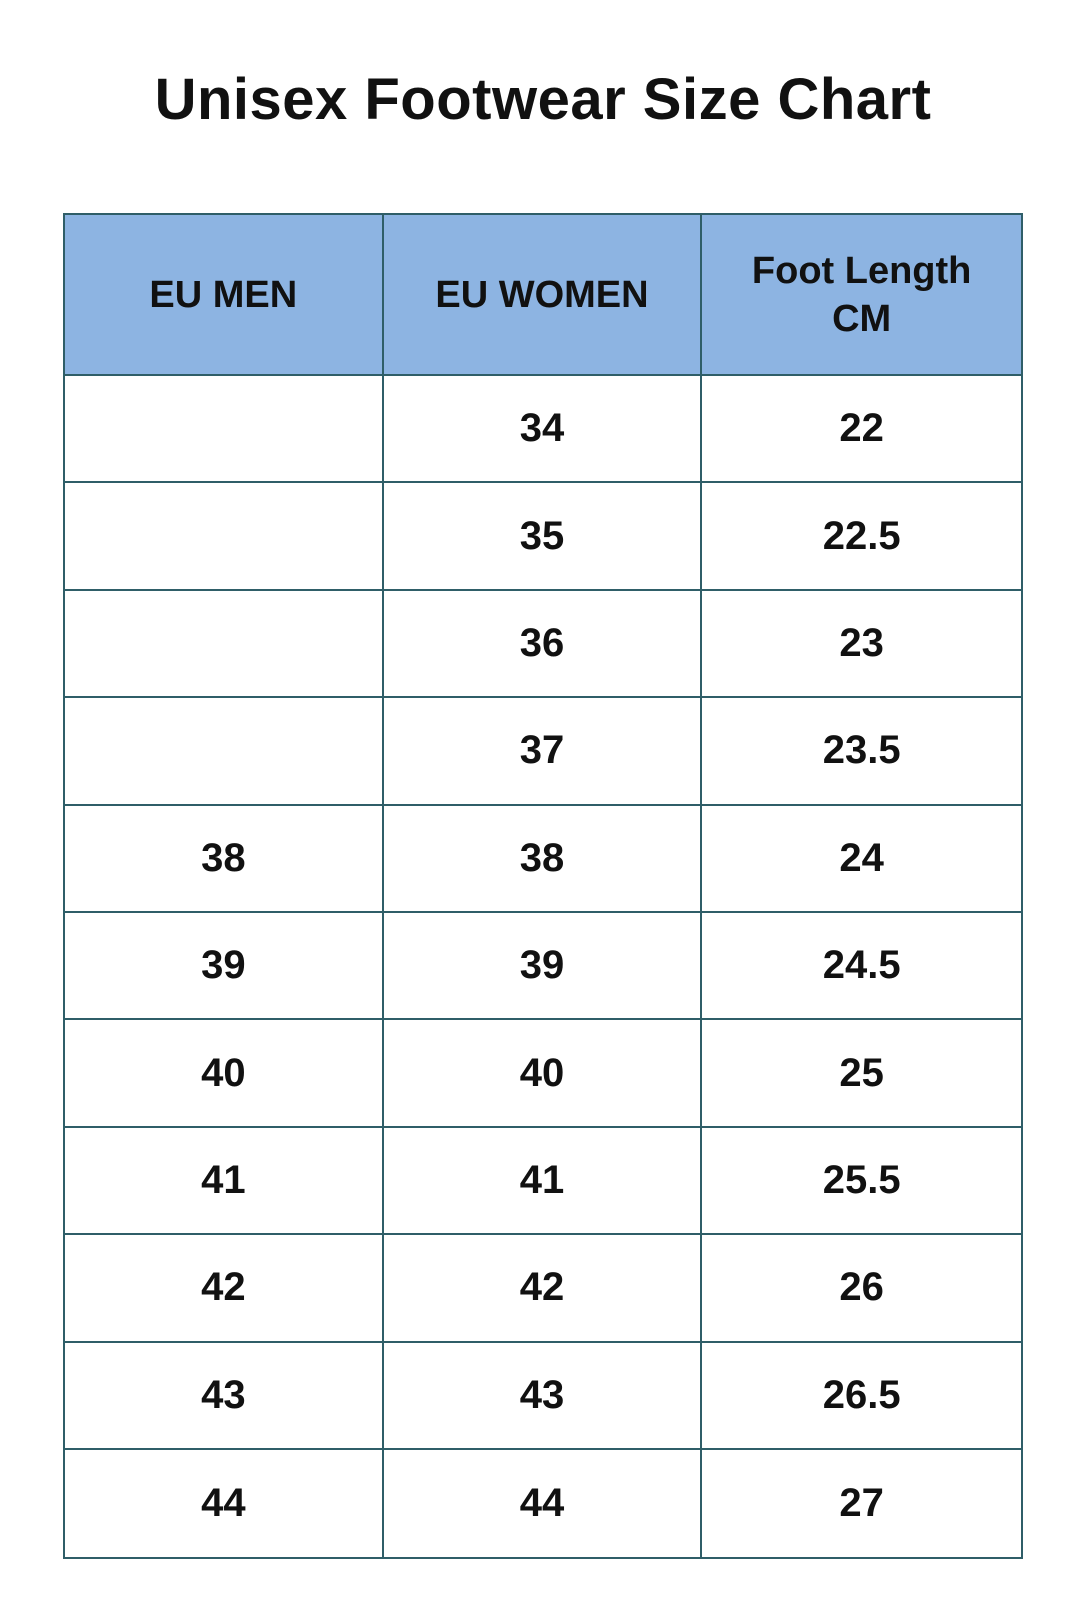 The height and width of the screenshot is (1615, 1086). Describe the element at coordinates (861, 1289) in the screenshot. I see `table-cell: 26` at that location.